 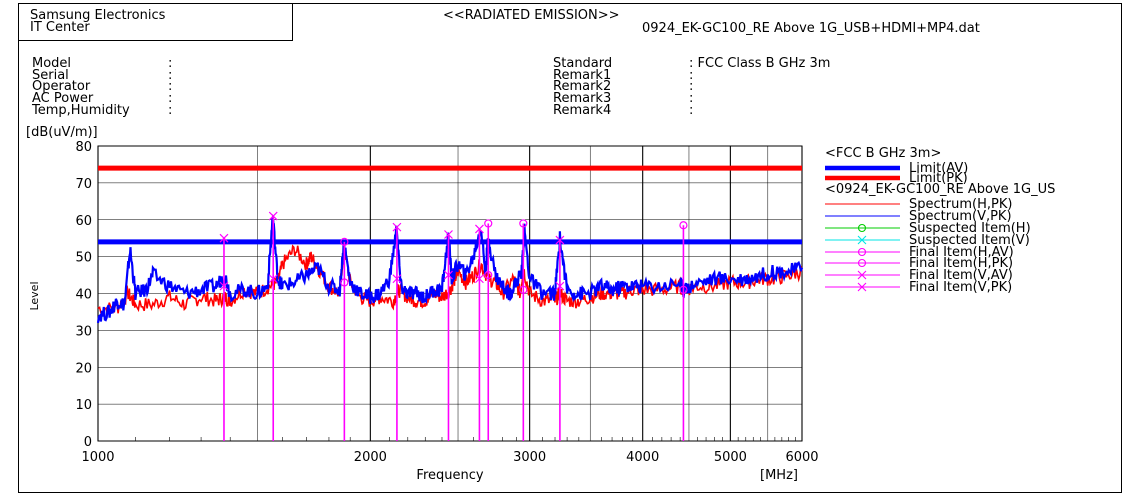 I want to click on info-left-label: AC Power, so click(x=63, y=99).